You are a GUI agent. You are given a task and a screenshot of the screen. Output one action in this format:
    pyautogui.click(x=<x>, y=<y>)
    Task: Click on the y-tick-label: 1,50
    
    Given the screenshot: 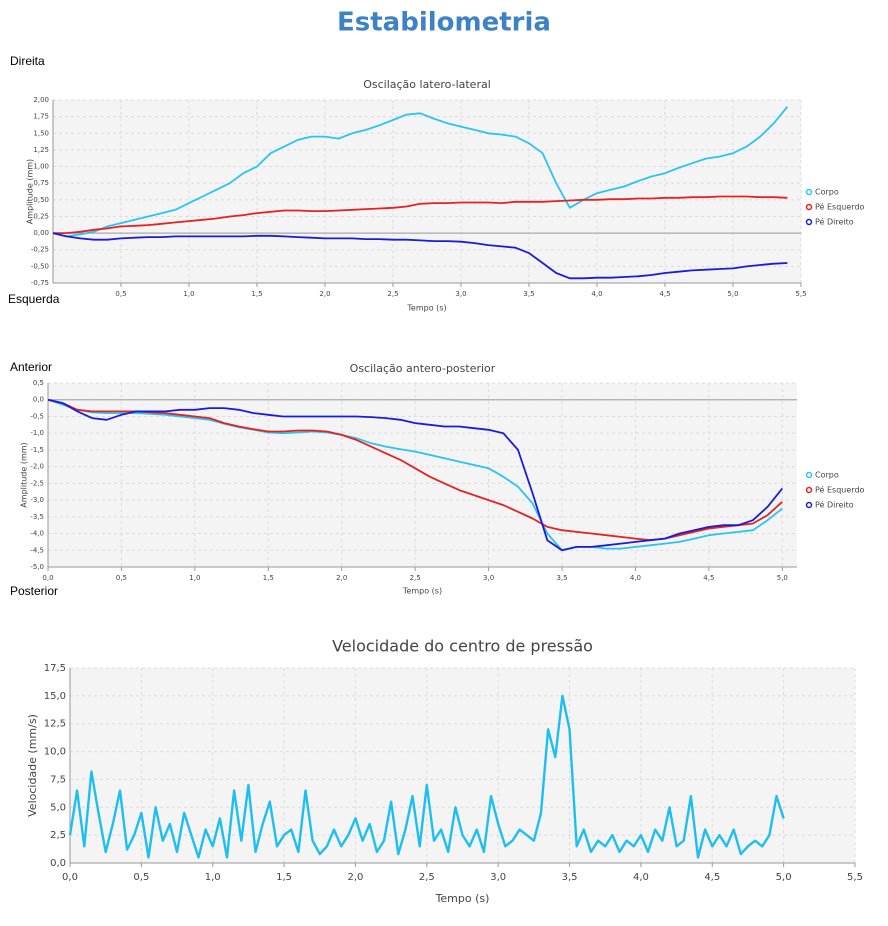 What is the action you would take?
    pyautogui.click(x=41, y=133)
    